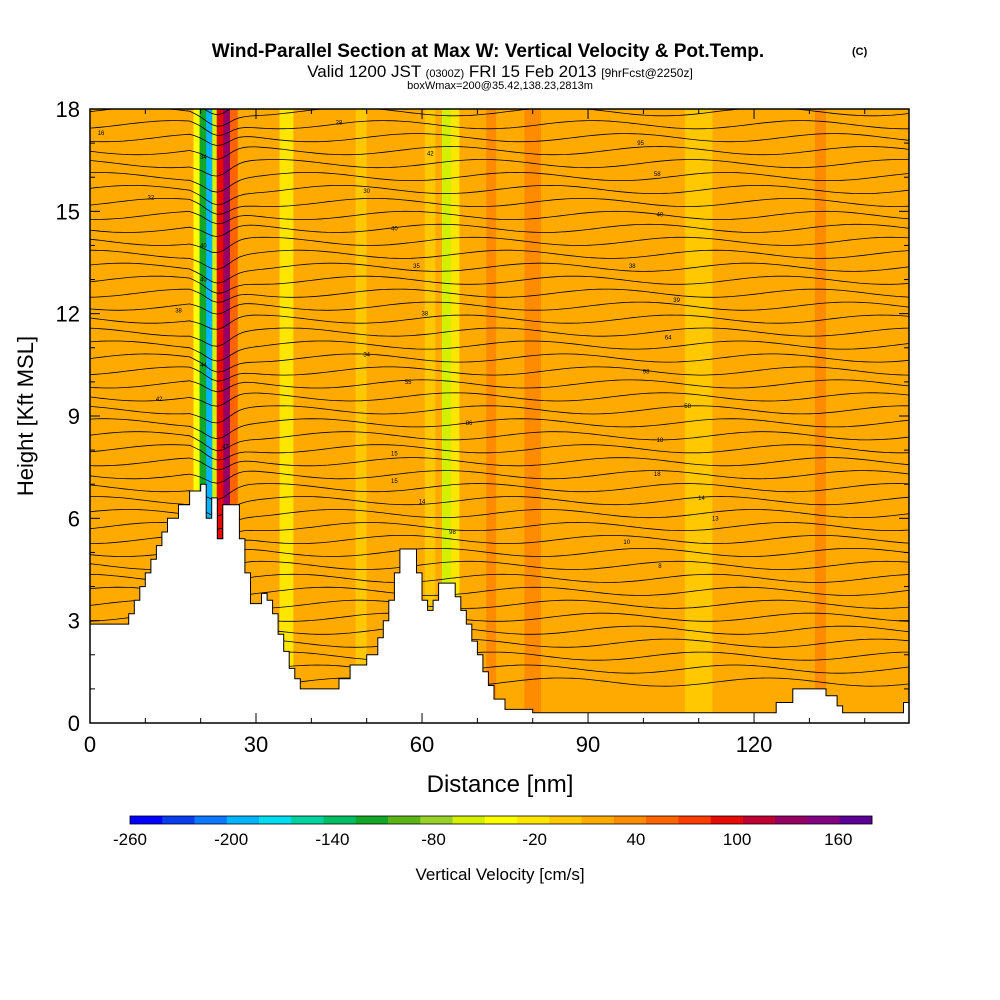 The height and width of the screenshot is (1000, 1000). I want to click on title-mark: (C), so click(860, 52).